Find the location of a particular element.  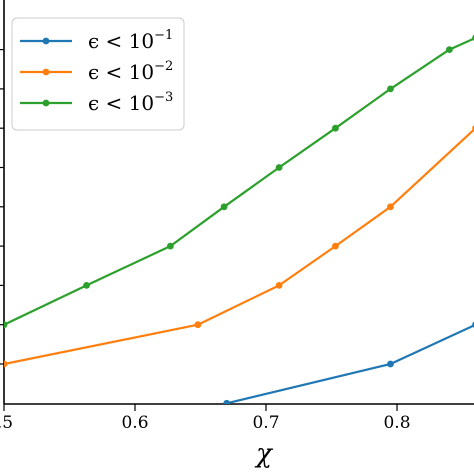

x-ticks: .5 0.6 0.7 0.8 is located at coordinates (205, 418).